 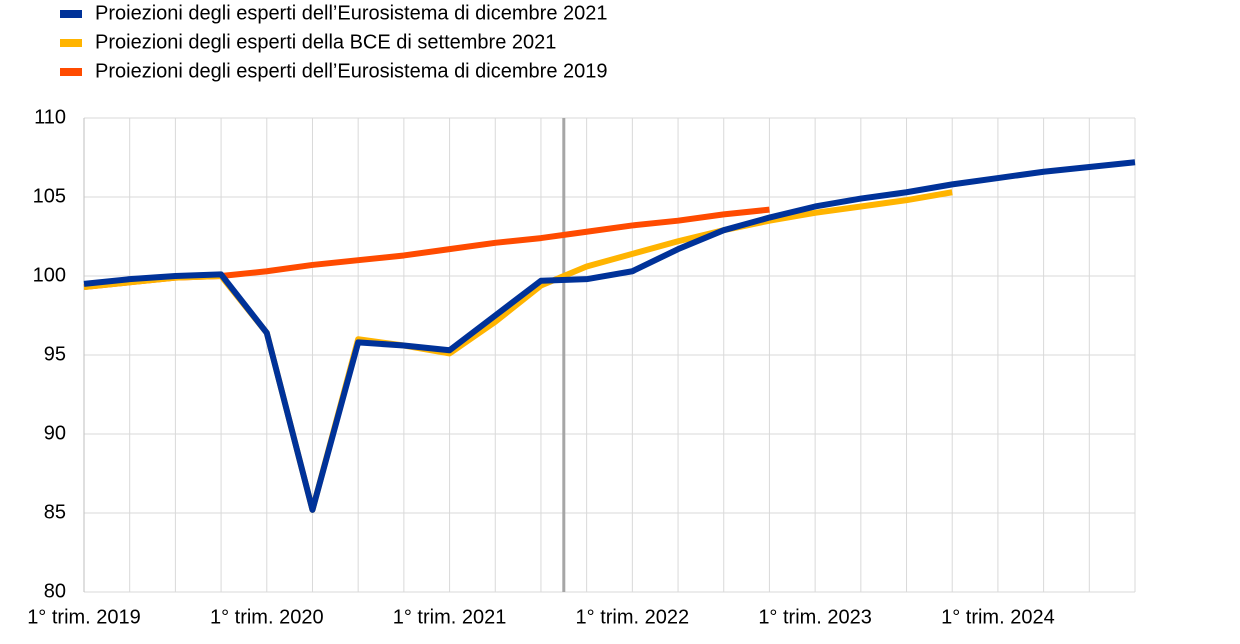 I want to click on y-tick-label: 90, so click(x=55, y=433).